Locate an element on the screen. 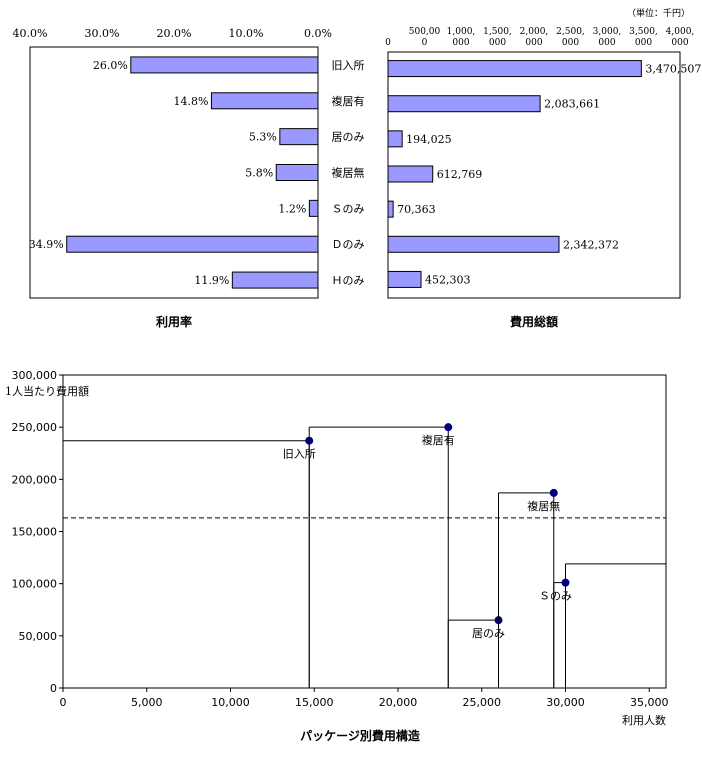 This screenshot has height=762, width=702. segment-label: 複居無 is located at coordinates (543, 506).